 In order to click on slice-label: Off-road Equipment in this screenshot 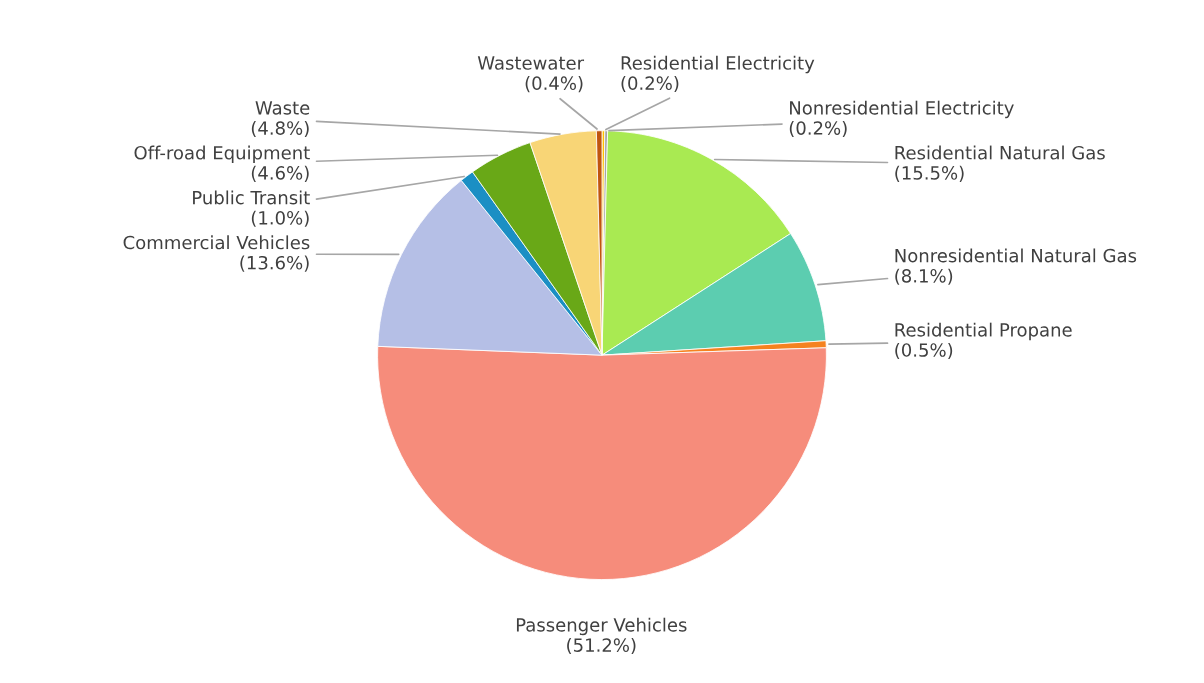, I will do `click(222, 154)`.